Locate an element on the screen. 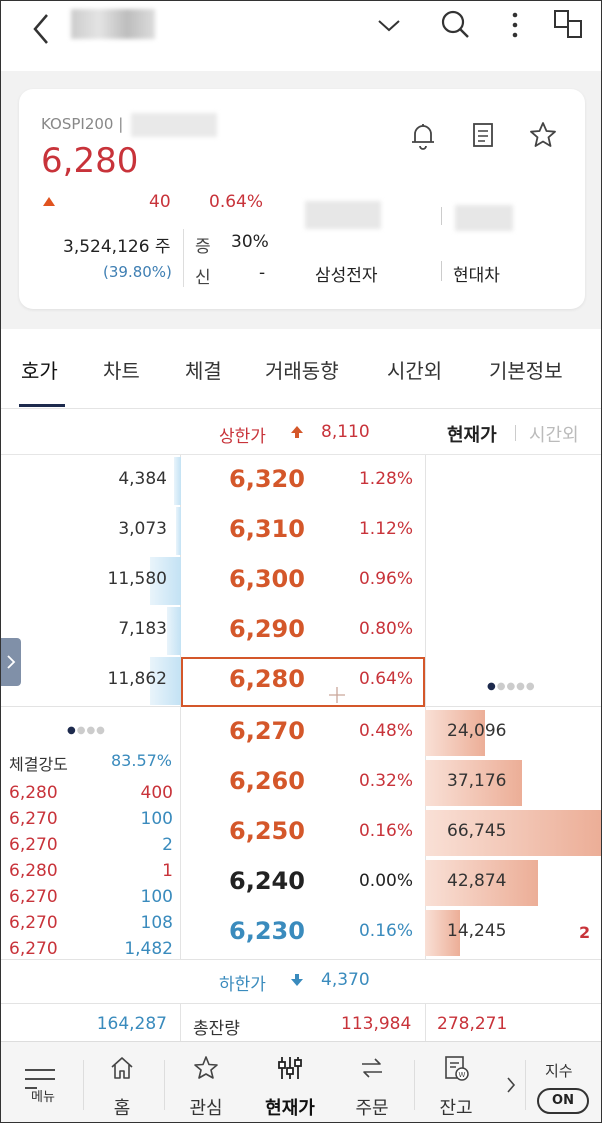 The image size is (602, 1123). tab-trading-trend: 거래동향 is located at coordinates (302, 371).